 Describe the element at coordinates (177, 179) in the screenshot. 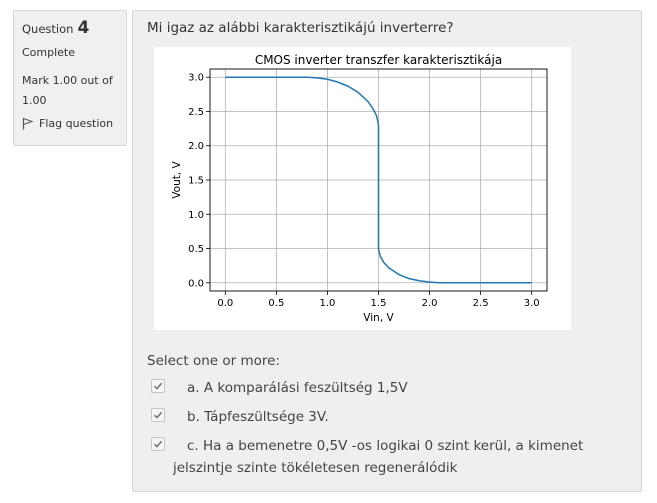

I see `y-axis-label: Vout, V` at that location.